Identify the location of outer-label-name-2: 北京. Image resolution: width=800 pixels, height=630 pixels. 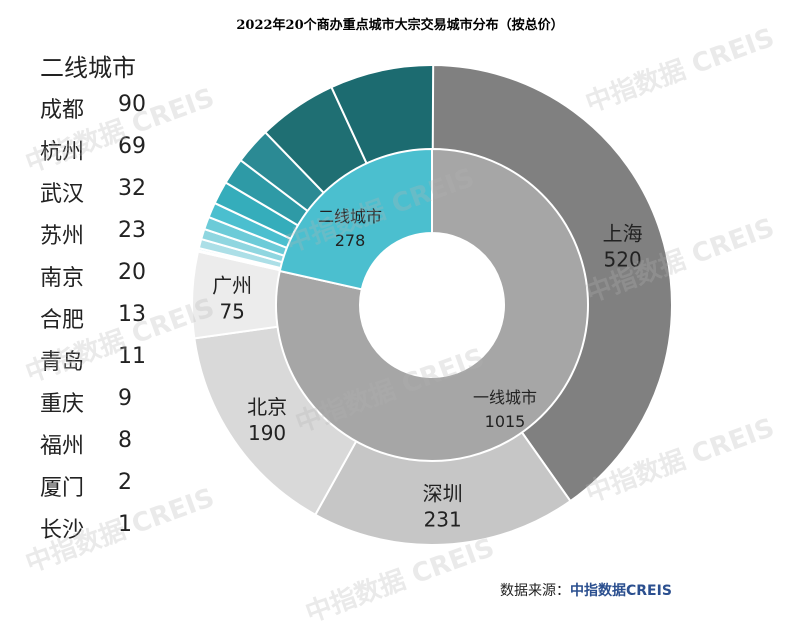
(267, 407).